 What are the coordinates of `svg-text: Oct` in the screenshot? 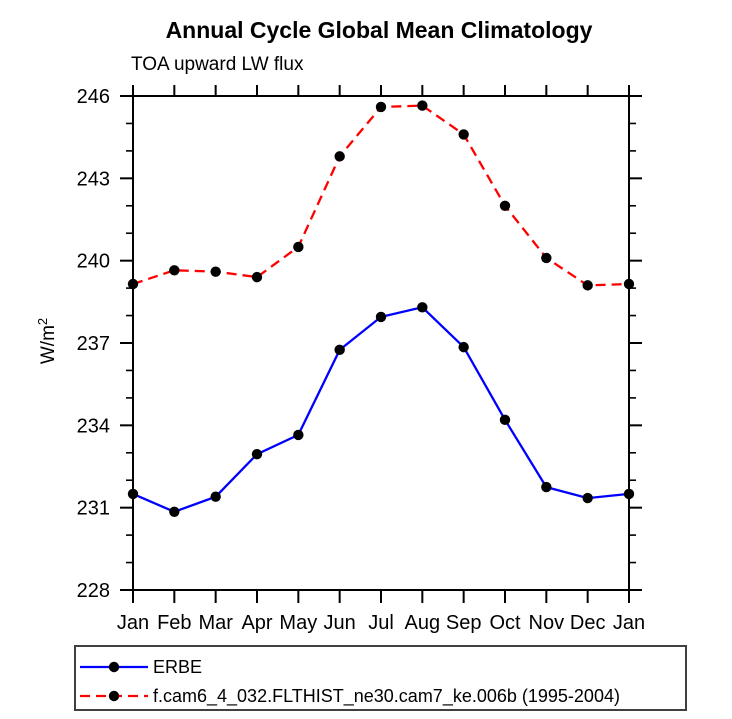 It's located at (505, 623).